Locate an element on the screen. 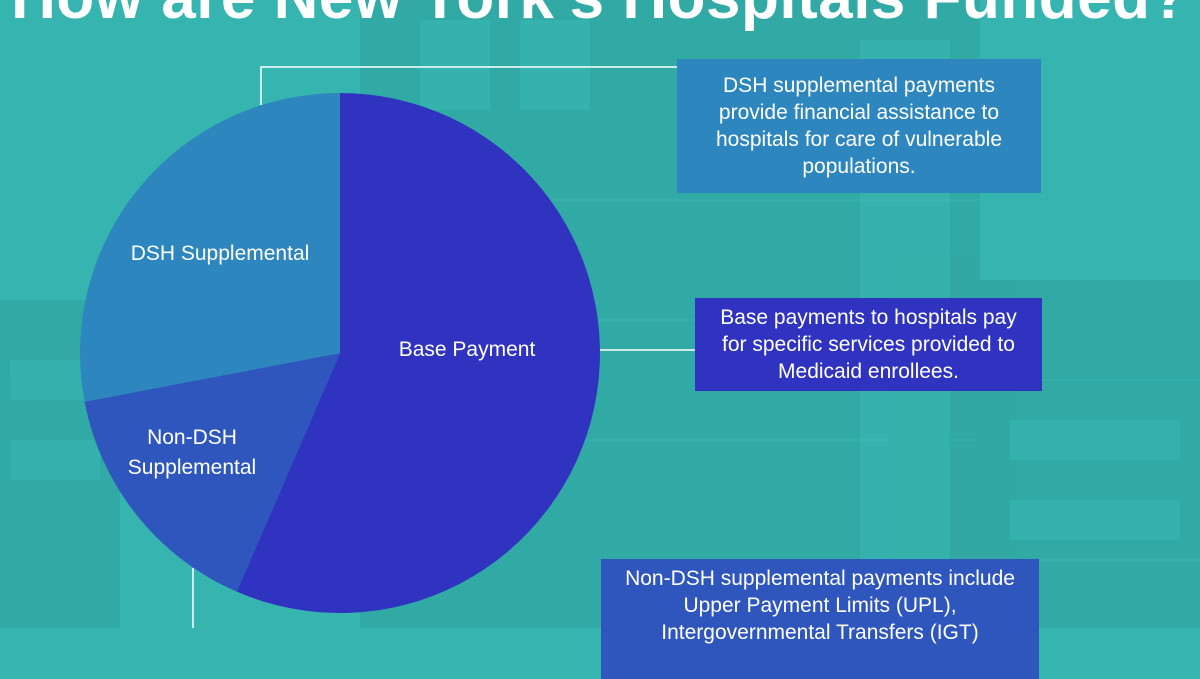 The image size is (1200, 679). base-callout-line: Medicaid enrollees. is located at coordinates (868, 371).